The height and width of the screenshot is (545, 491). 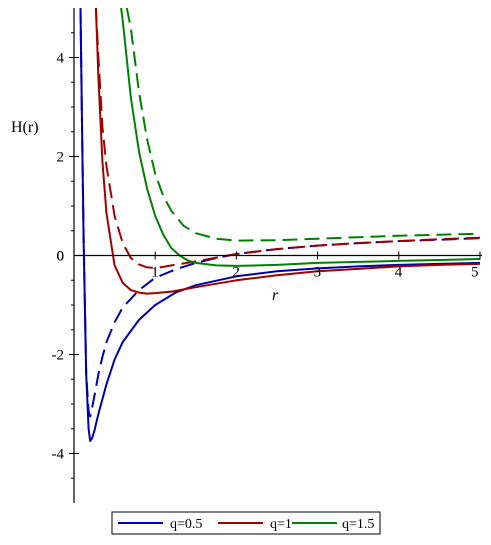 I want to click on x-tick-label: 3, so click(x=318, y=273).